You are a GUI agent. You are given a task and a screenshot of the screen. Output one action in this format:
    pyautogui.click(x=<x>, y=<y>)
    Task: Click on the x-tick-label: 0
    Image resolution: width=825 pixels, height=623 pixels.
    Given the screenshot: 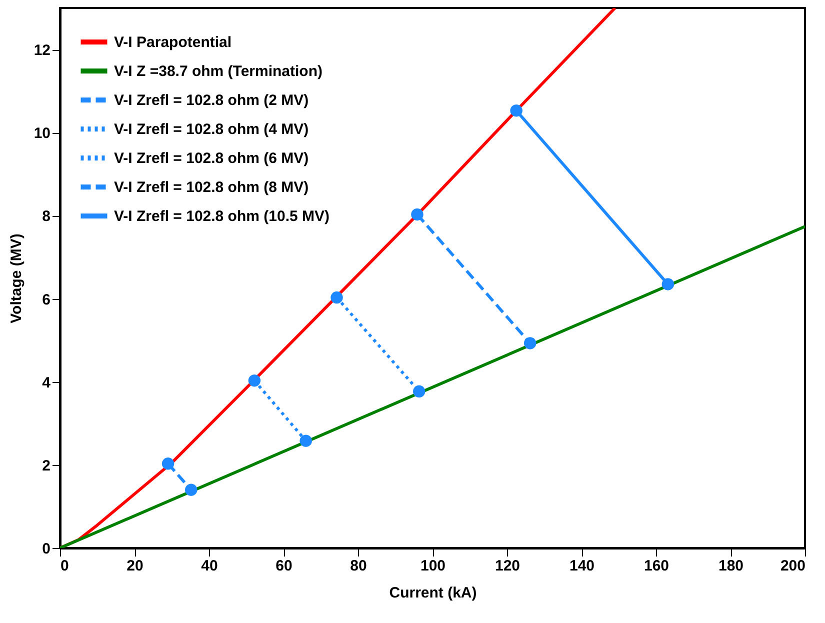 What is the action you would take?
    pyautogui.click(x=64, y=566)
    